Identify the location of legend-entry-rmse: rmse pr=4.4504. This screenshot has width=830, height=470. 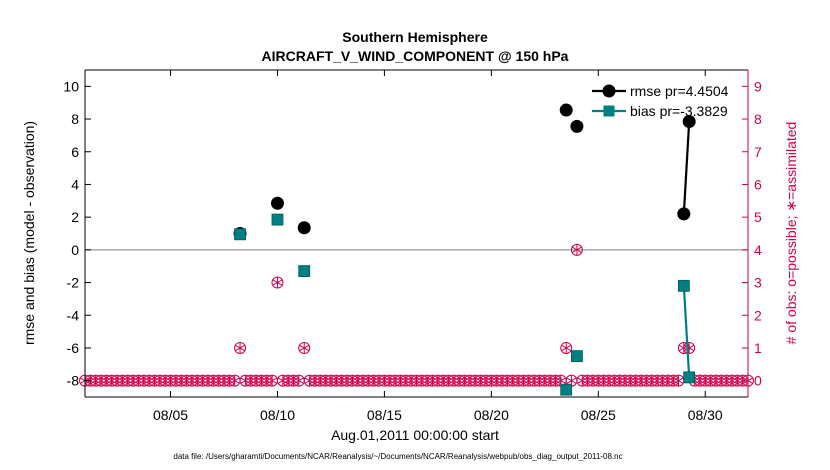
(660, 91).